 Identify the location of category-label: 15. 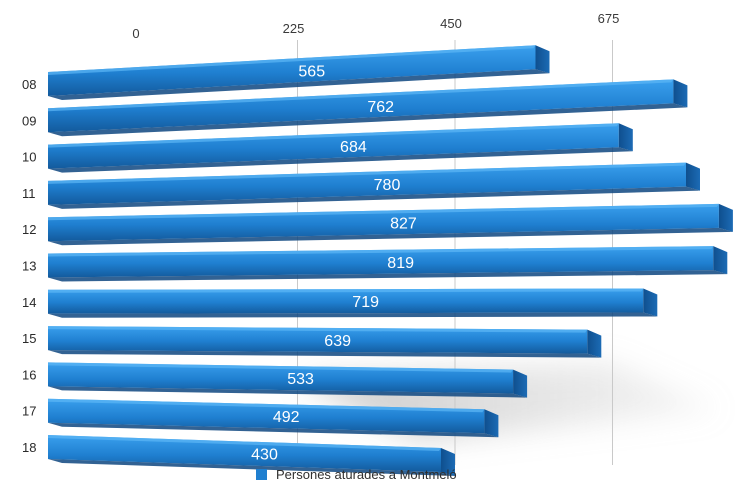
(29, 338).